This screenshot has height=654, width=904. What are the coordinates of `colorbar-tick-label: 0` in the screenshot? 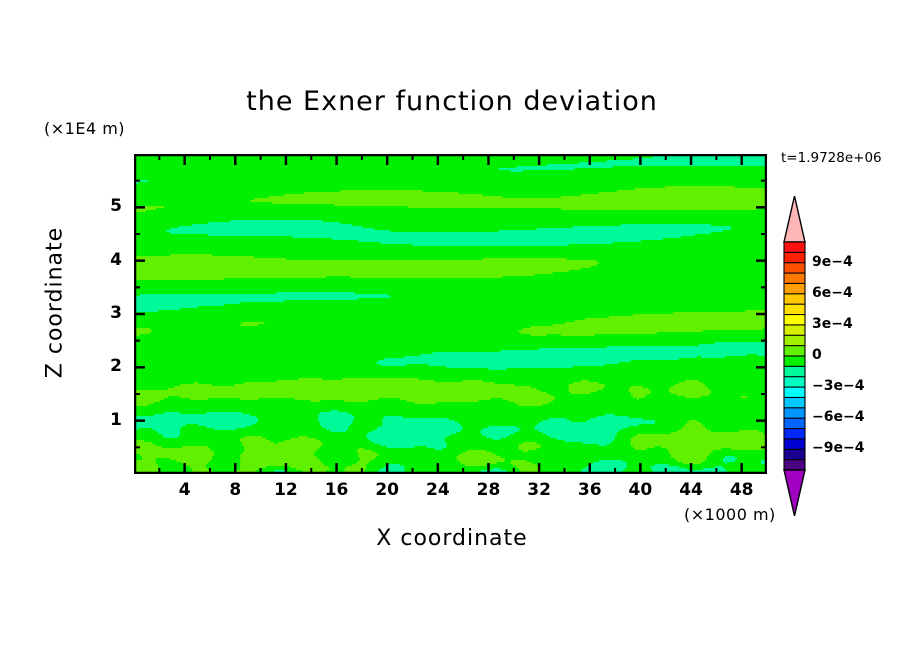 It's located at (817, 355).